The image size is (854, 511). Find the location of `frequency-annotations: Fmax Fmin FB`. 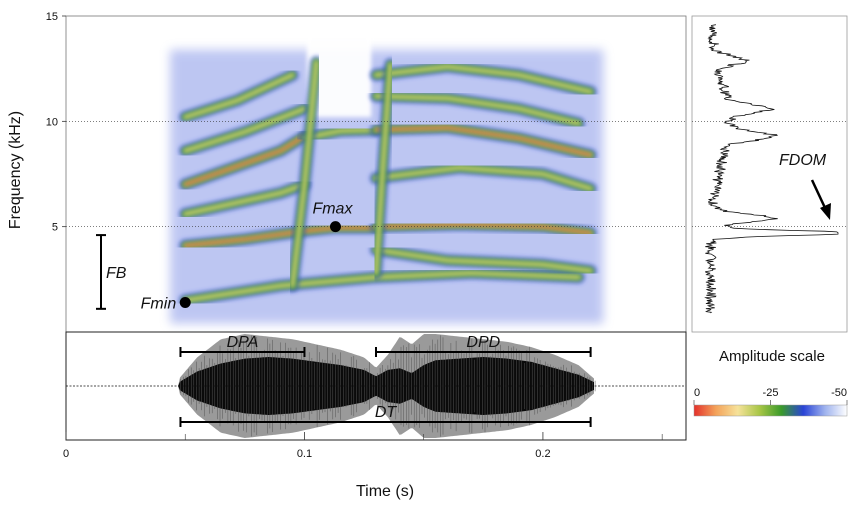

frequency-annotations: Fmax Fmin FB is located at coordinates (224, 257).